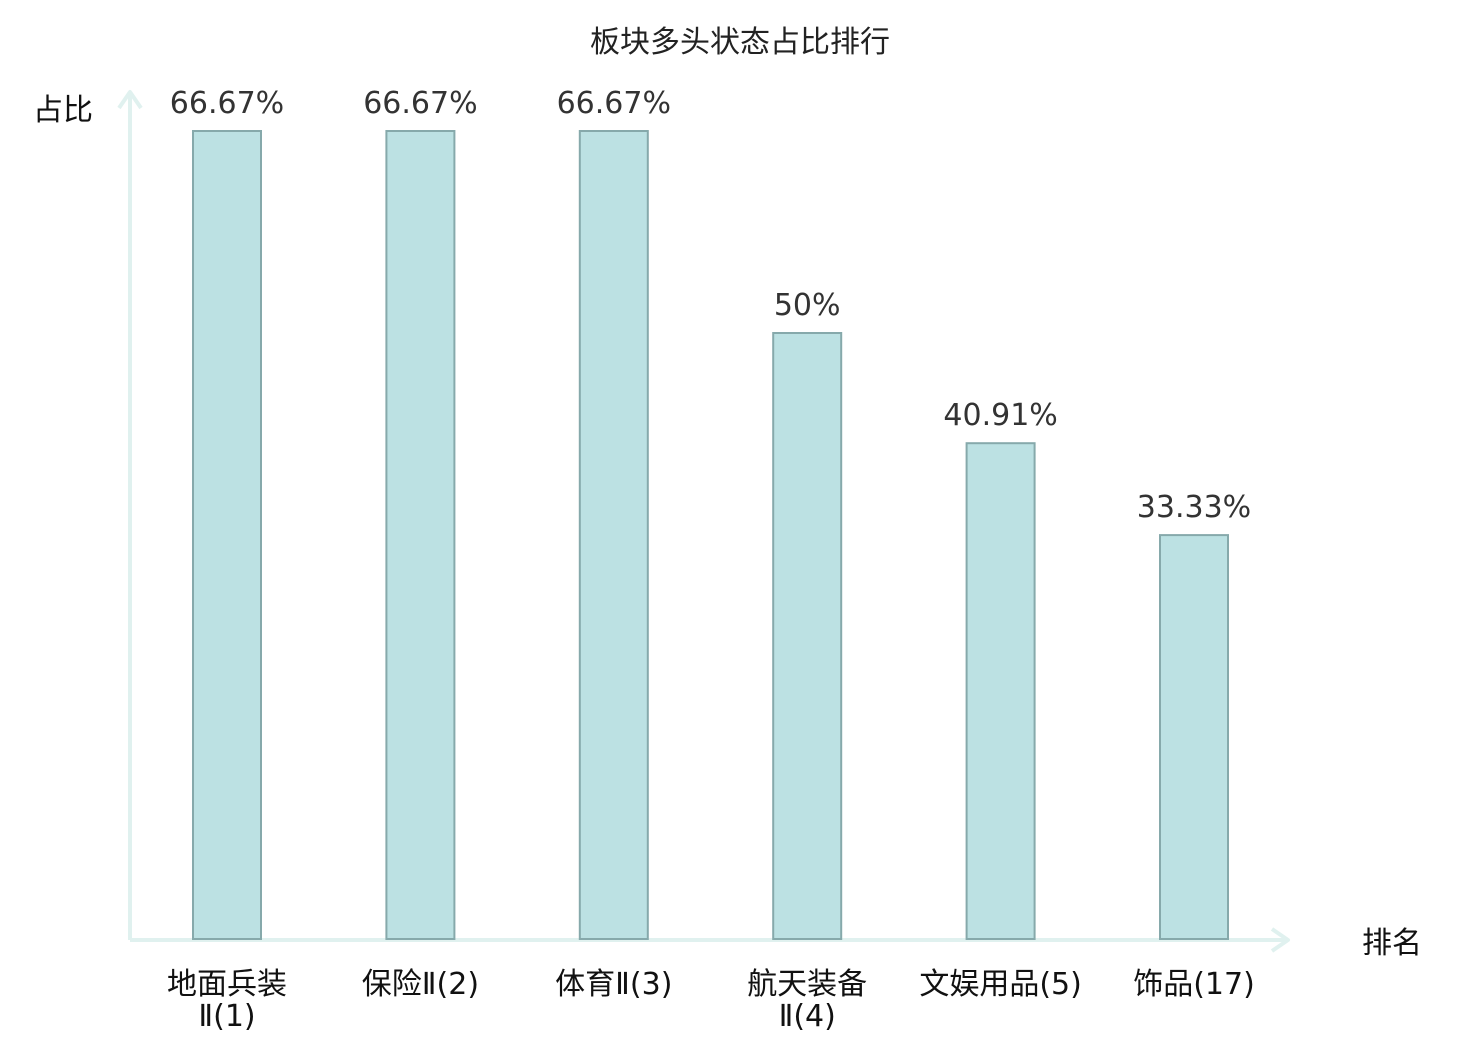  What do you see at coordinates (1194, 507) in the screenshot?
I see `bar-value-label: 33.33%` at bounding box center [1194, 507].